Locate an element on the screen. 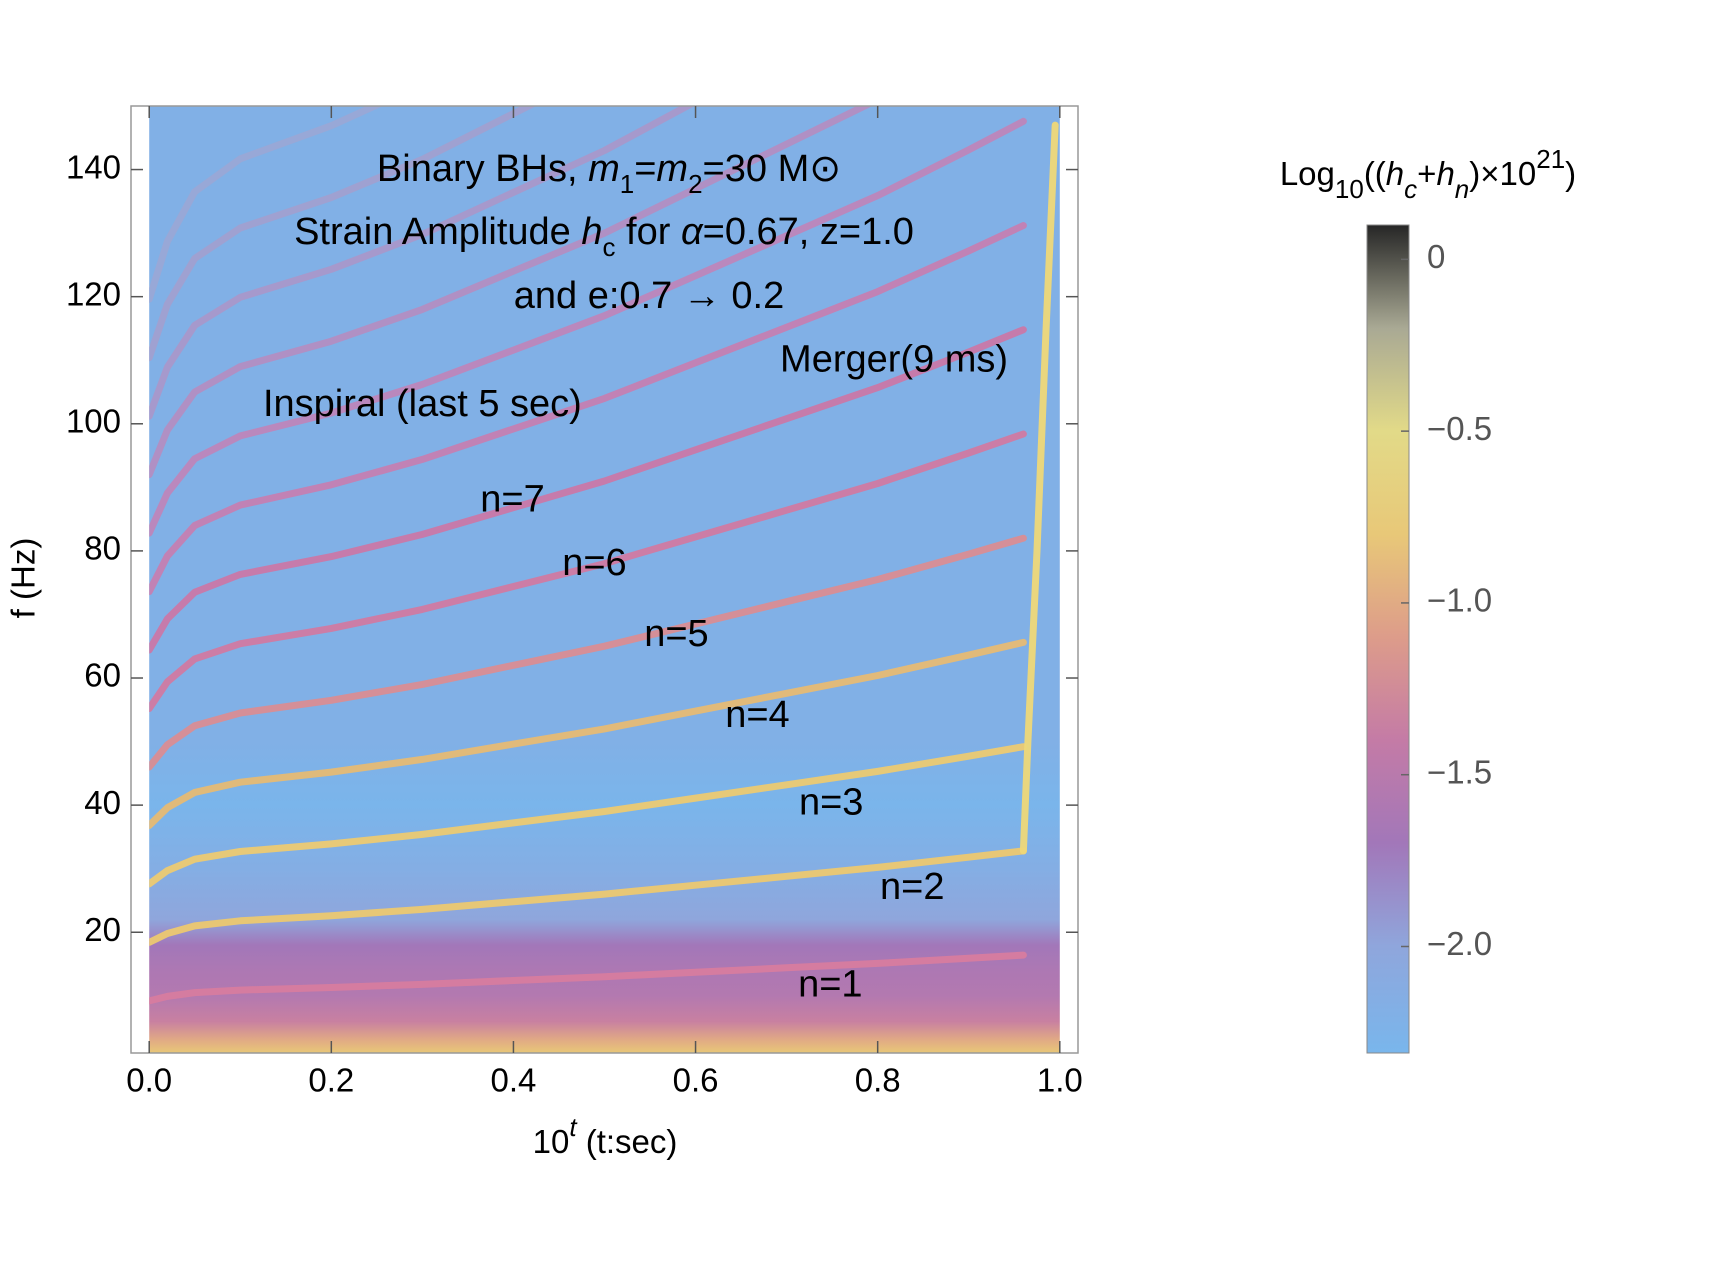 This screenshot has height=1262, width=1733. title-line: and e:0.7 → 0.2 is located at coordinates (649, 296).